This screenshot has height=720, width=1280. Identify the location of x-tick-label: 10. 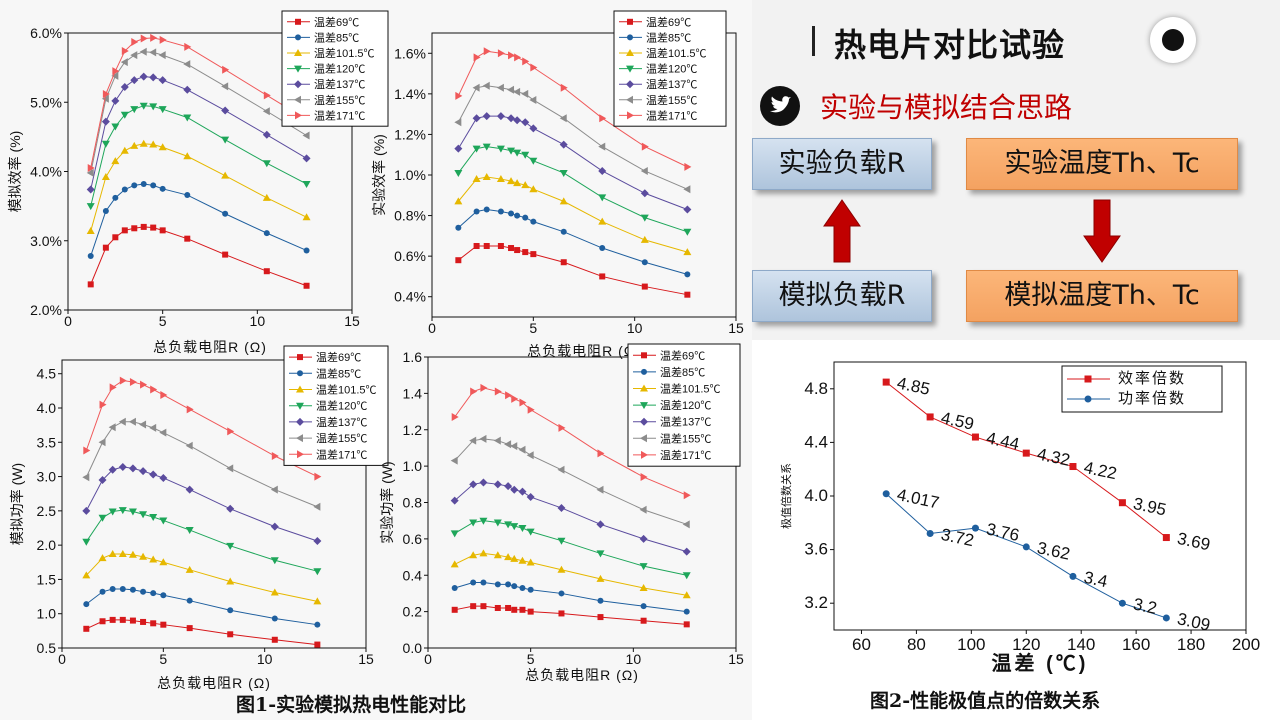
(258, 321).